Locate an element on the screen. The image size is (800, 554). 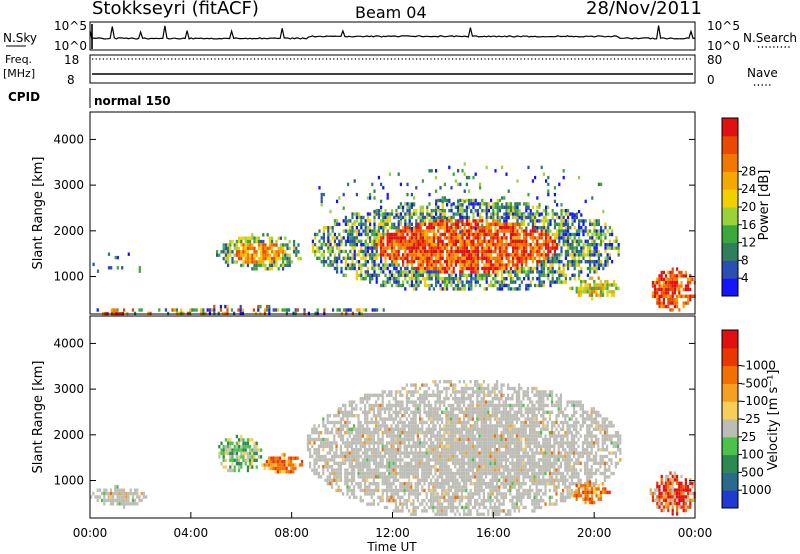
colorbar-swatch is located at coordinates (730, 162).